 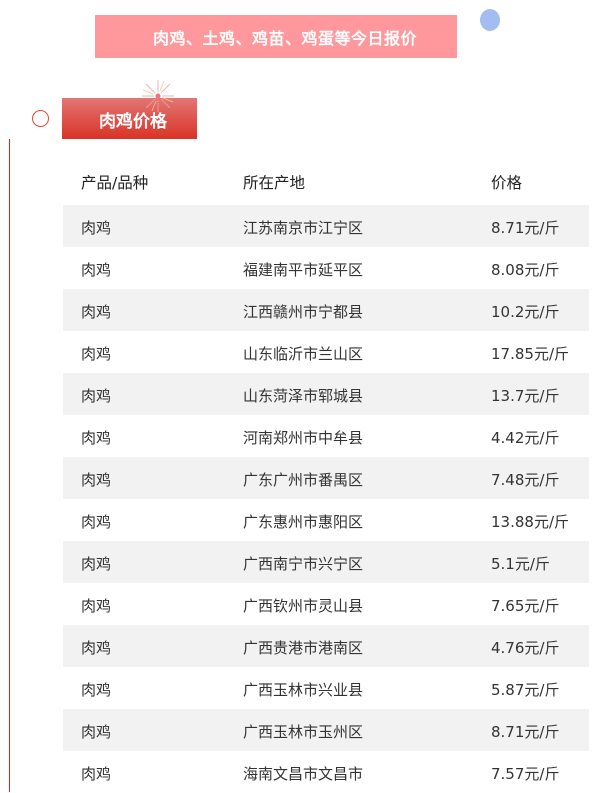 I want to click on cell-price: 17.85元/斤, so click(x=530, y=354).